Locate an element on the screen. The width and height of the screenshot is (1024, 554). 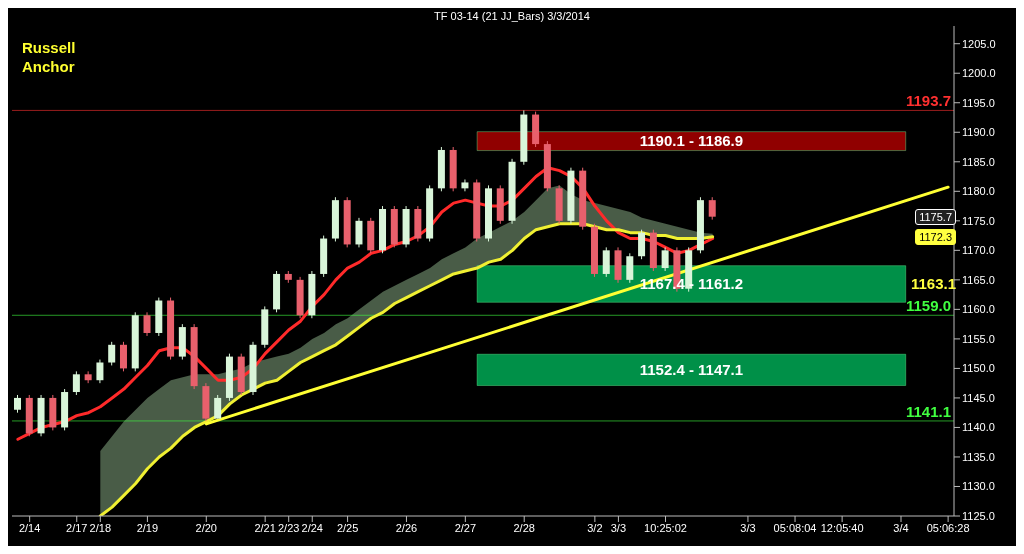
y-tick-label: 1150.0 is located at coordinates (978, 368).